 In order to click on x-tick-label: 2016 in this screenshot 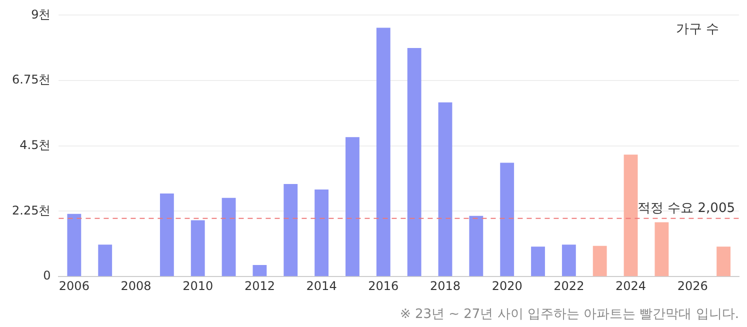, I will do `click(383, 285)`.